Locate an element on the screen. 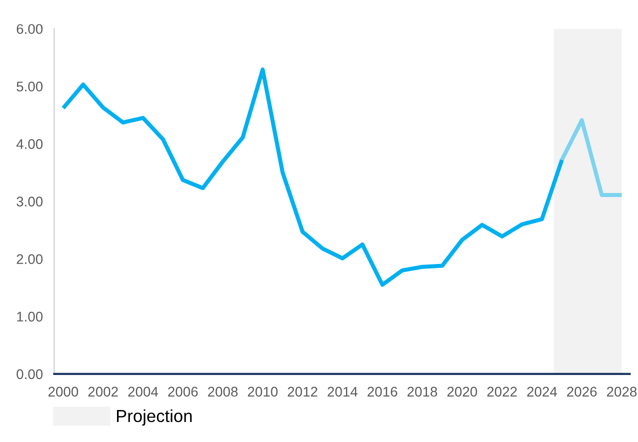  x-tick-label: 2002 is located at coordinates (103, 391).